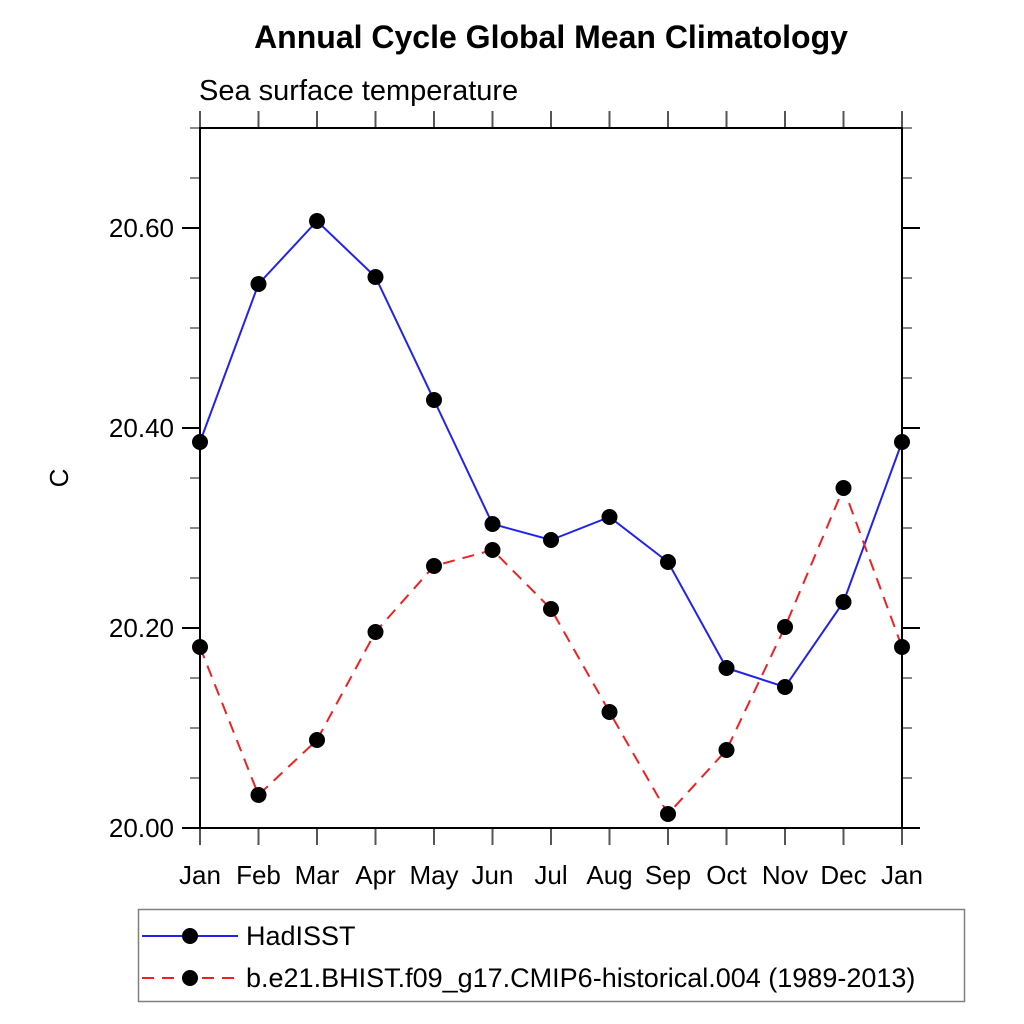 The height and width of the screenshot is (1024, 1024). What do you see at coordinates (375, 875) in the screenshot?
I see `x-tick-label: Apr` at bounding box center [375, 875].